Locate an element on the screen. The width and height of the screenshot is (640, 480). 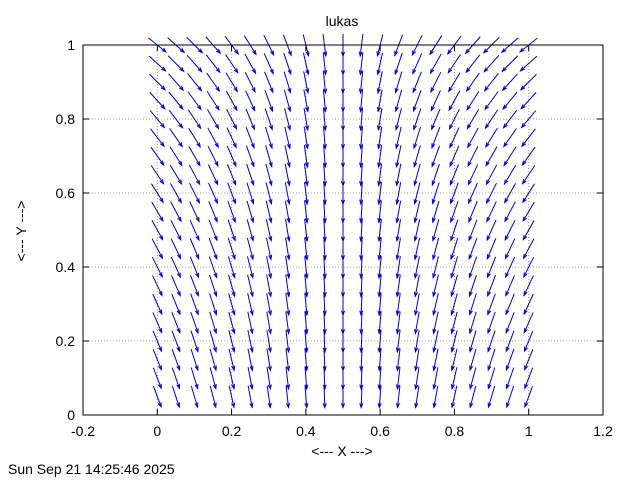
y-tick-labels: 0 0.2 0.4 0.6 0.8 1 is located at coordinates (66, 230).